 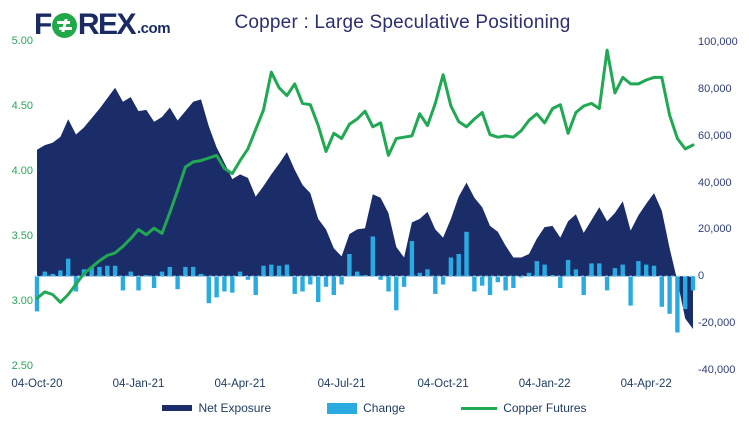 I want to click on left-axis-tick: 3.50, so click(x=22, y=236).